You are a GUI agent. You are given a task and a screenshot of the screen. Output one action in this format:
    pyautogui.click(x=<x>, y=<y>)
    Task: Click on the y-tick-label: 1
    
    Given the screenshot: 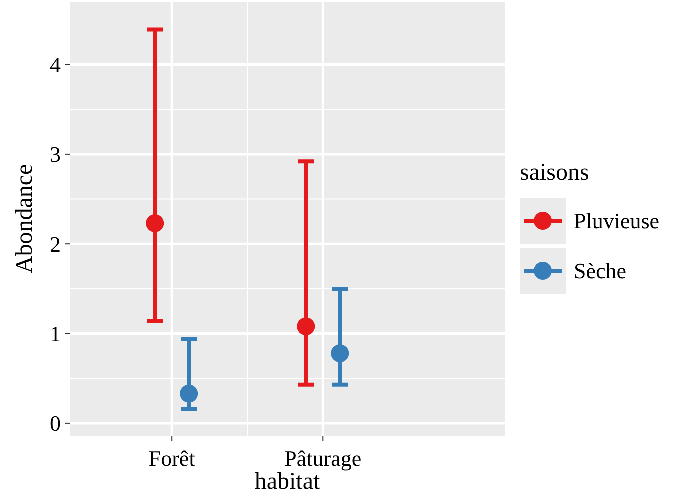 What is the action you would take?
    pyautogui.click(x=55, y=333)
    